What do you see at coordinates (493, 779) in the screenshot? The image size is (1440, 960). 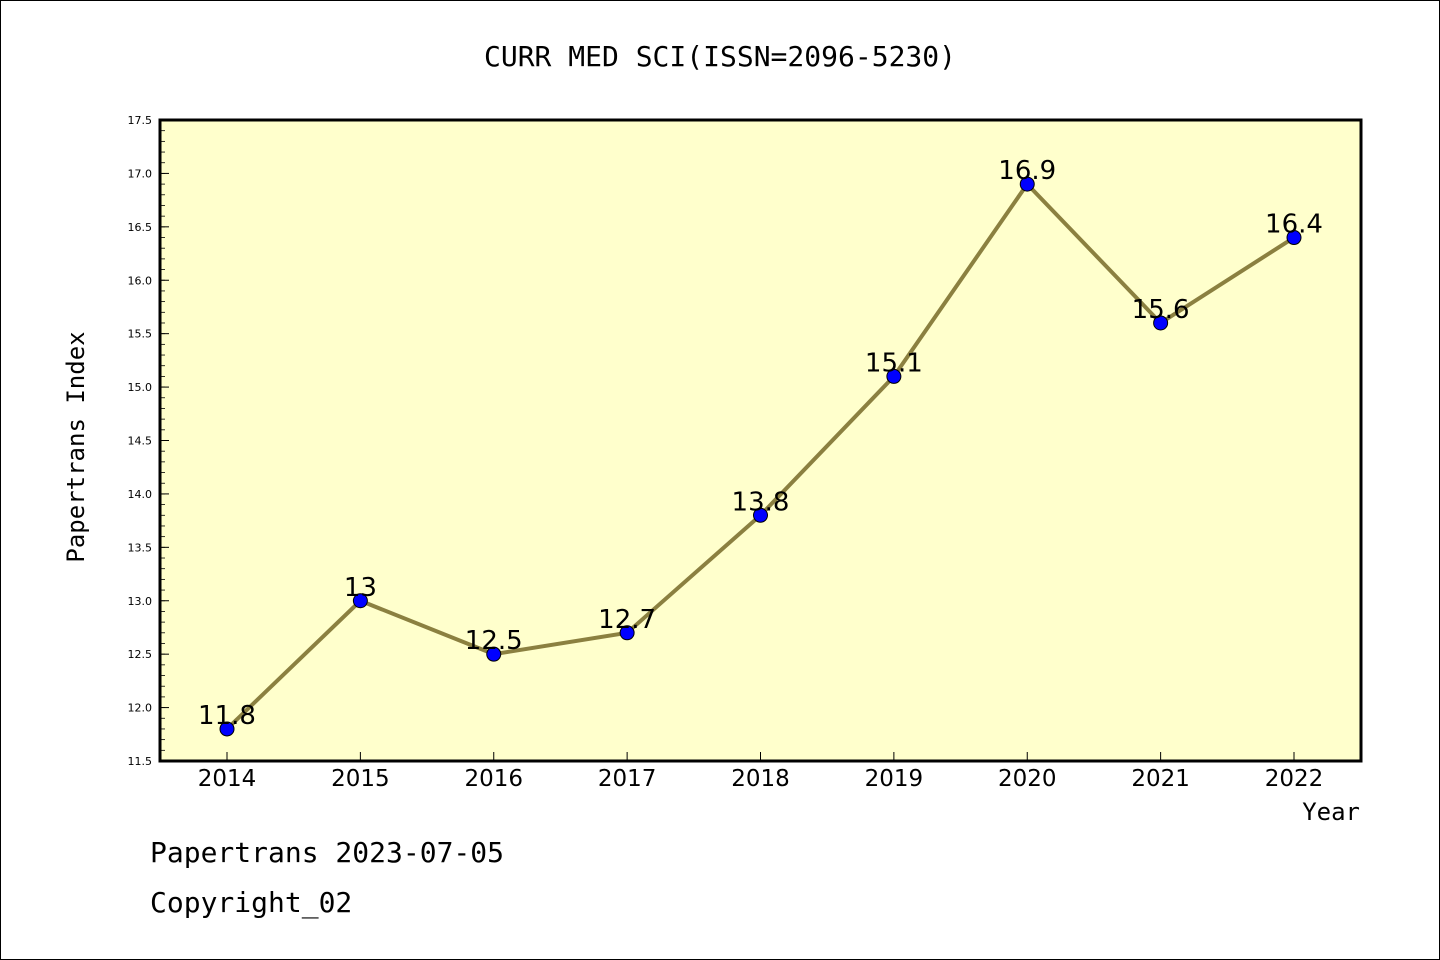 I see `x-tick-label: 2016` at bounding box center [493, 779].